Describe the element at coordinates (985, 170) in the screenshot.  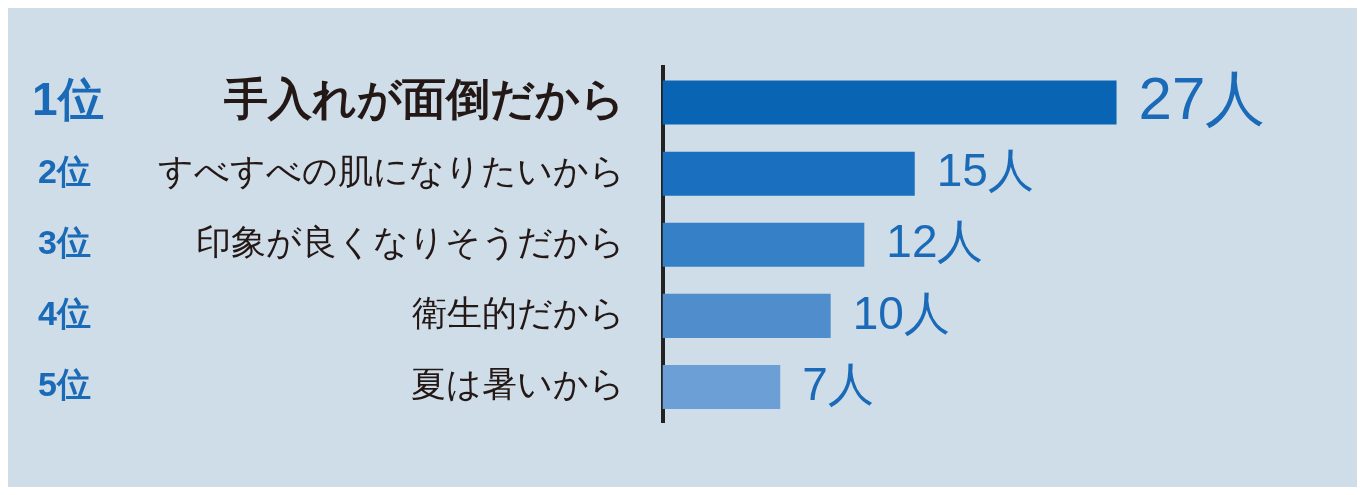
I see `data-label: 15人` at that location.